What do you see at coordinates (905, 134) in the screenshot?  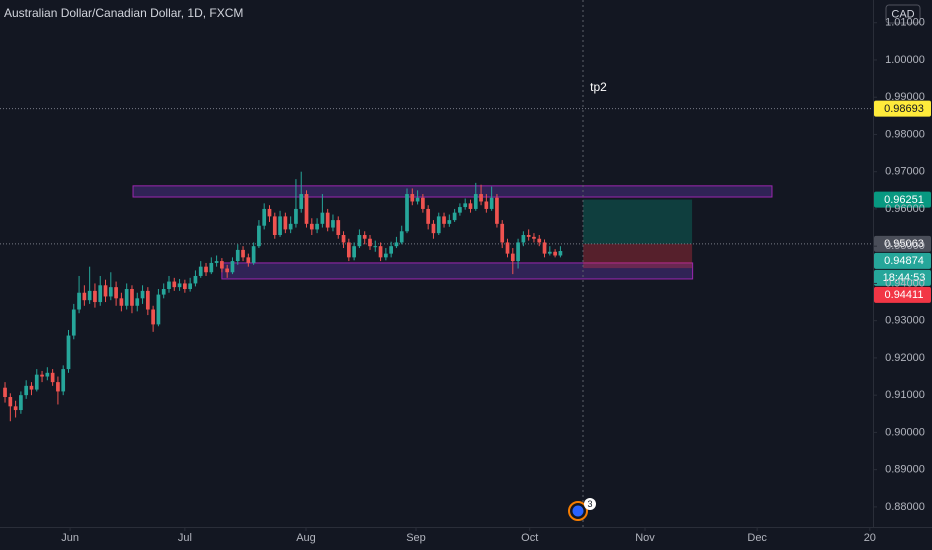 I see `y-tick-label: 0.98000` at bounding box center [905, 134].